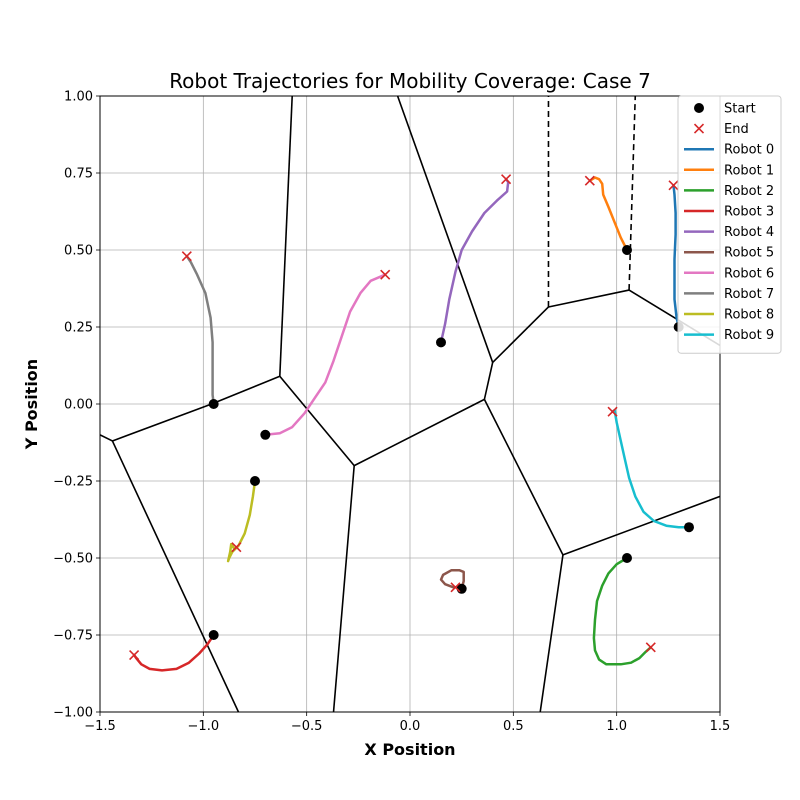 This screenshot has height=800, width=800. Describe the element at coordinates (204, 726) in the screenshot. I see `x-tick-label: −1.0` at that location.